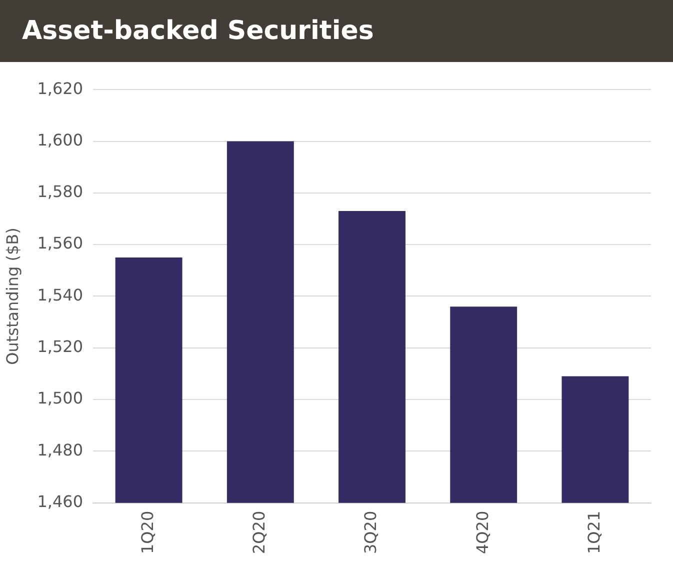 The height and width of the screenshot is (562, 673). What do you see at coordinates (60, 294) in the screenshot?
I see `y-tick-label: 1,540` at bounding box center [60, 294].